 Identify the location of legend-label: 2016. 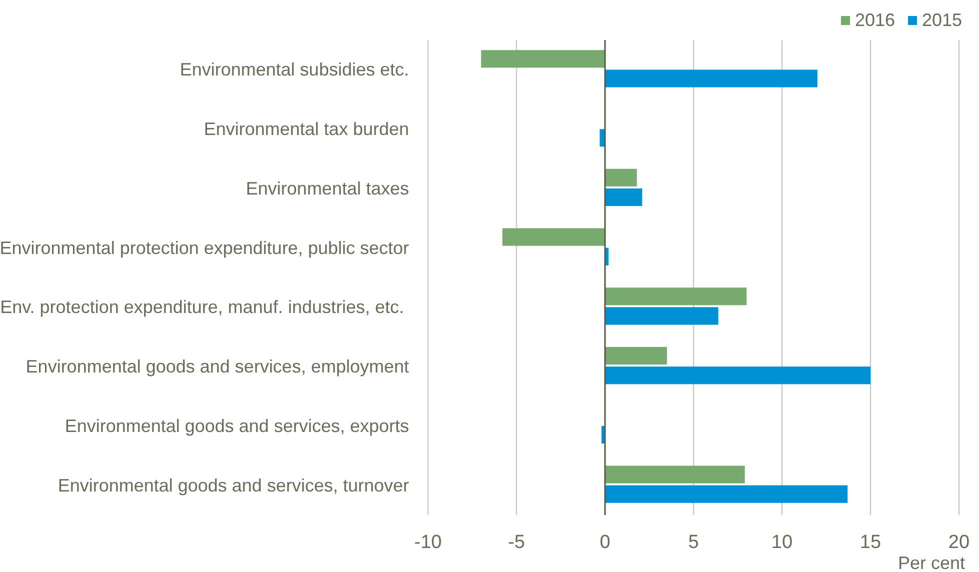
(875, 20).